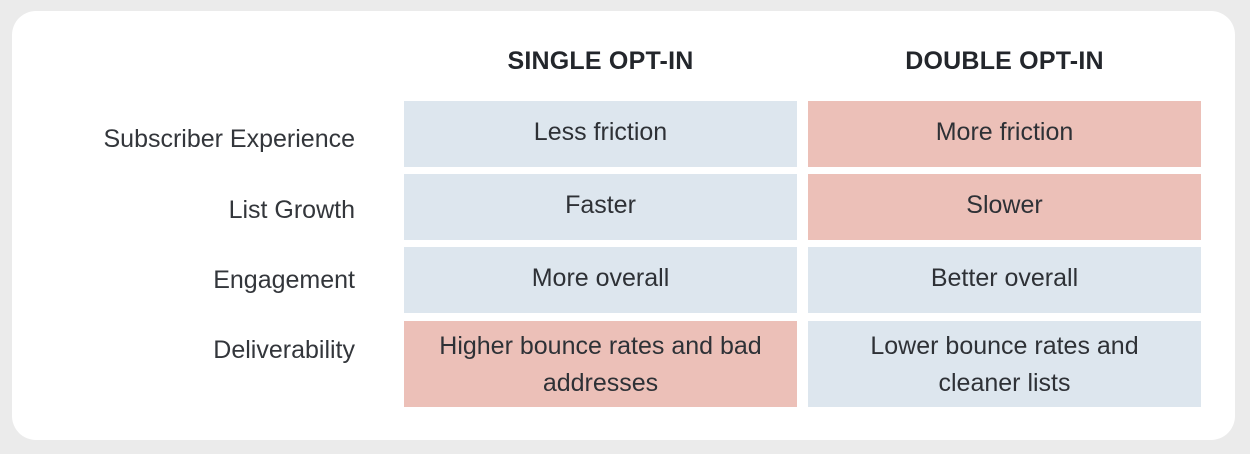 Image resolution: width=1250 pixels, height=454 pixels. Describe the element at coordinates (1004, 207) in the screenshot. I see `cell-double-list-growth: Slower` at that location.